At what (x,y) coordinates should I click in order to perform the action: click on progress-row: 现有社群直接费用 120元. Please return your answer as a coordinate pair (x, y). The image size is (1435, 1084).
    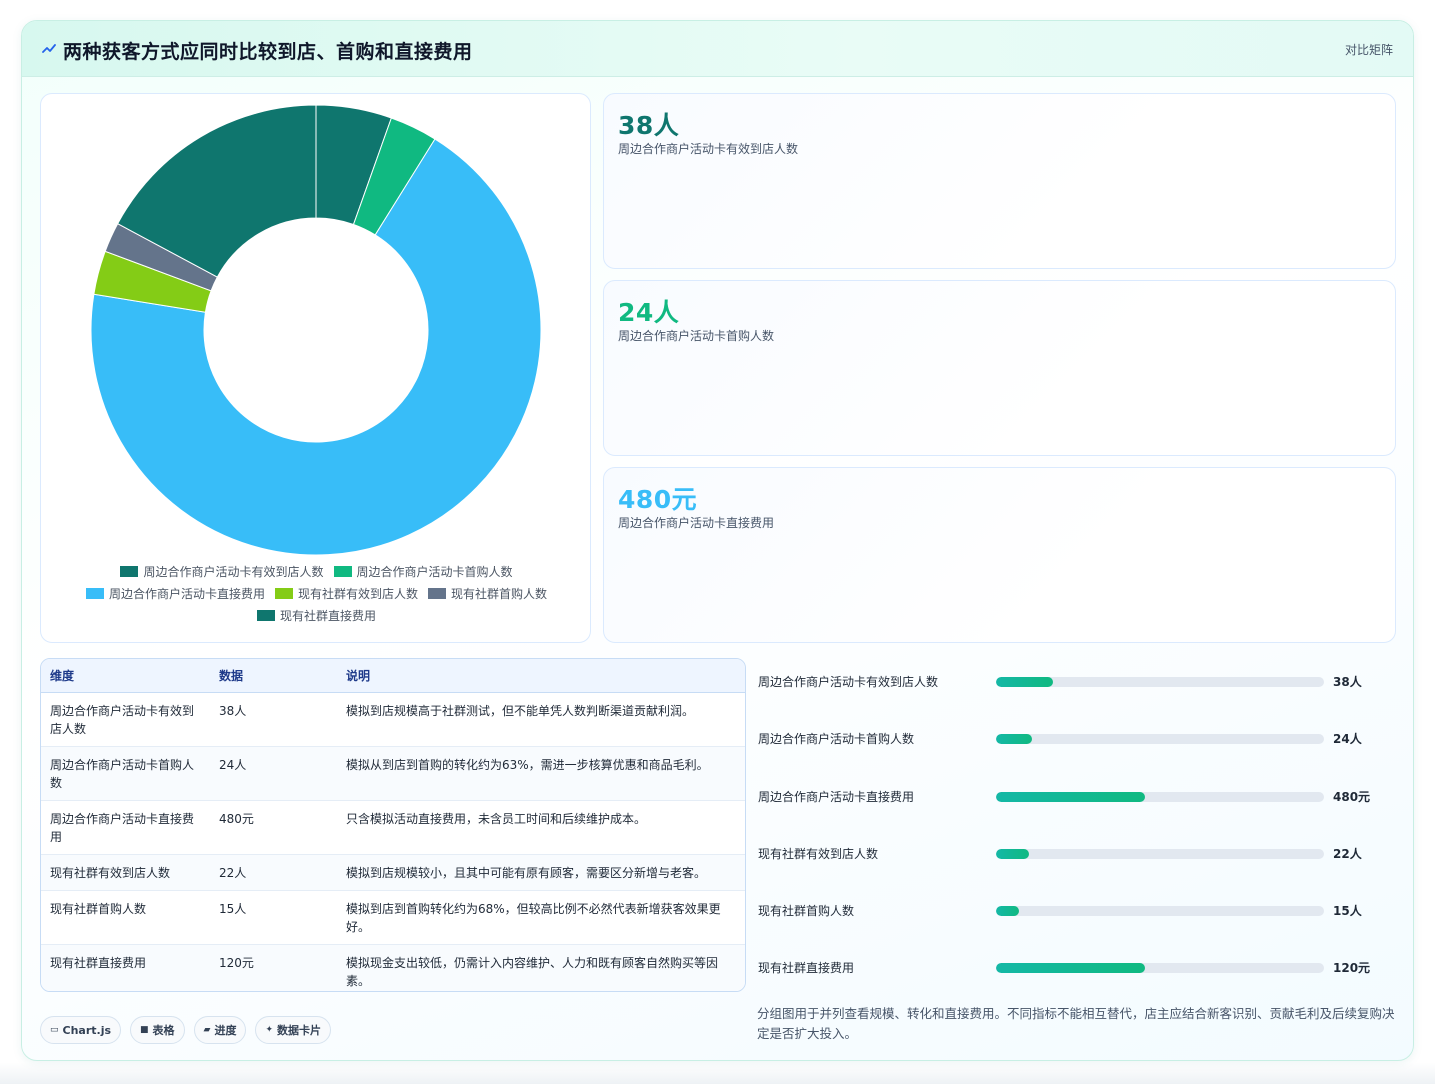
    Looking at the image, I should click on (1077, 967).